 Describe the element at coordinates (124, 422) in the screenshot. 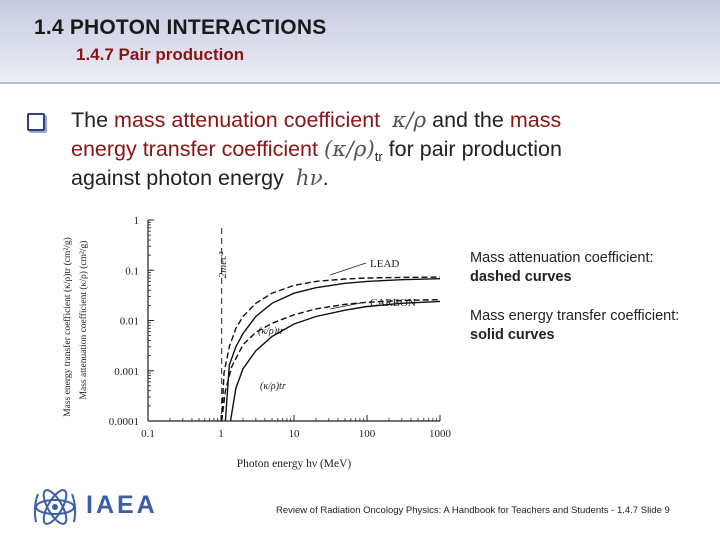

I see `y-tick-label: 0.0001` at that location.